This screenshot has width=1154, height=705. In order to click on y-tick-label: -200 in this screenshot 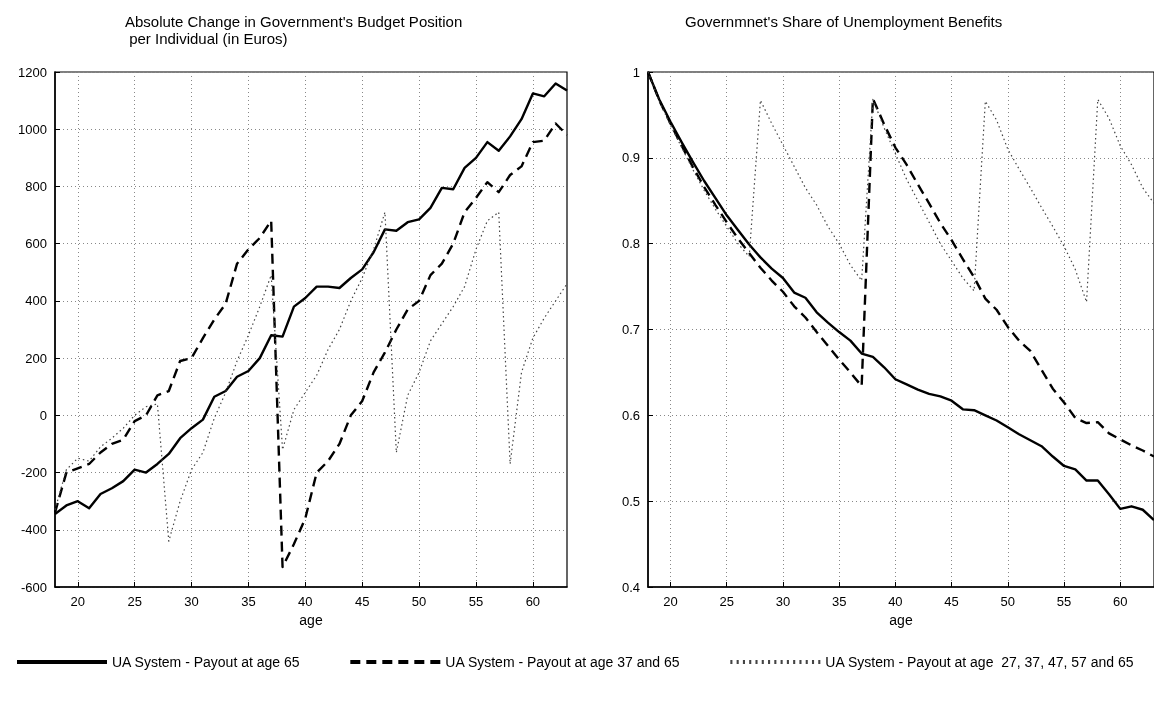, I will do `click(33, 473)`.